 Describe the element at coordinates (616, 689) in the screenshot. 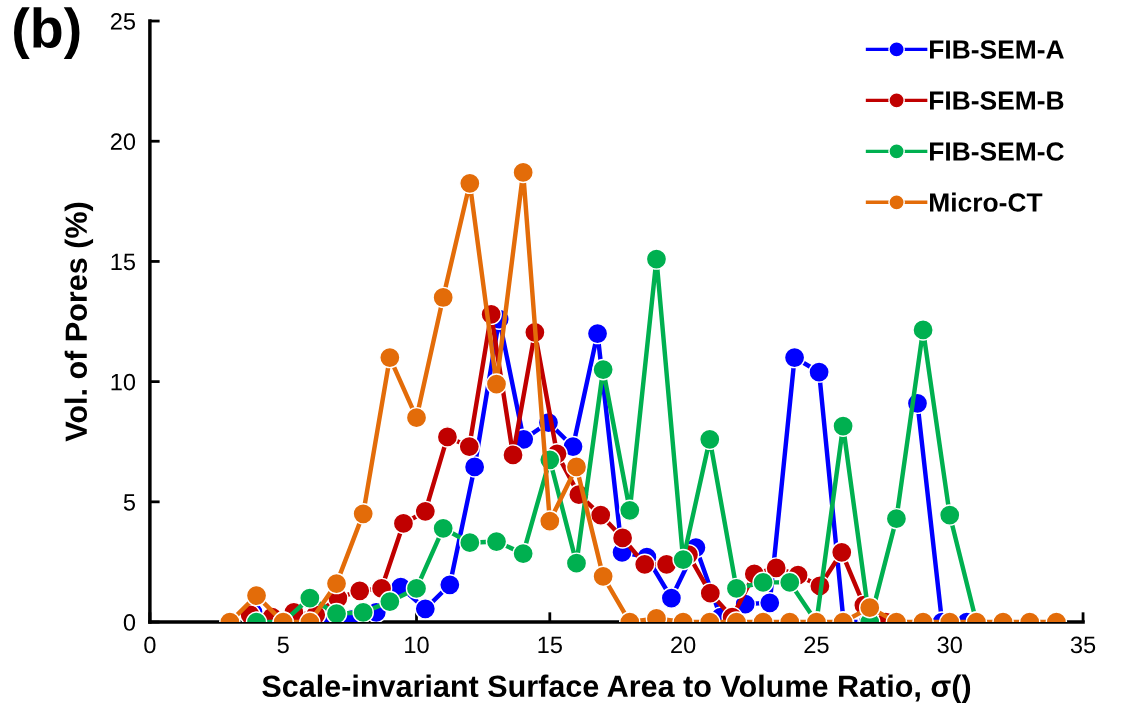

I see `x-axis-title: Scale-invariant Surface Area to Volume Ratio, σ()` at that location.